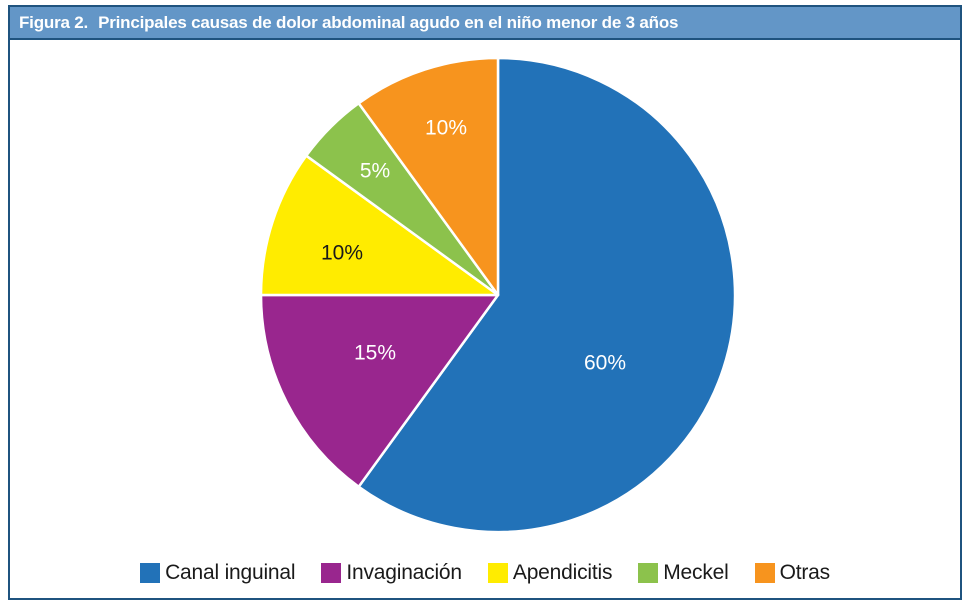 Image resolution: width=968 pixels, height=612 pixels. I want to click on legend-swatch-otras, so click(764, 573).